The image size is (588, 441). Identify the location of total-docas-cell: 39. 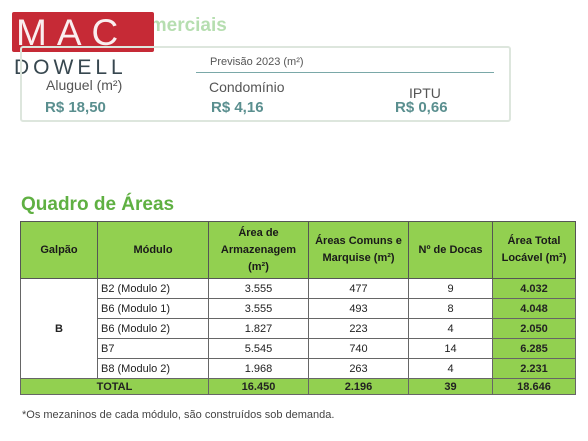
(450, 386).